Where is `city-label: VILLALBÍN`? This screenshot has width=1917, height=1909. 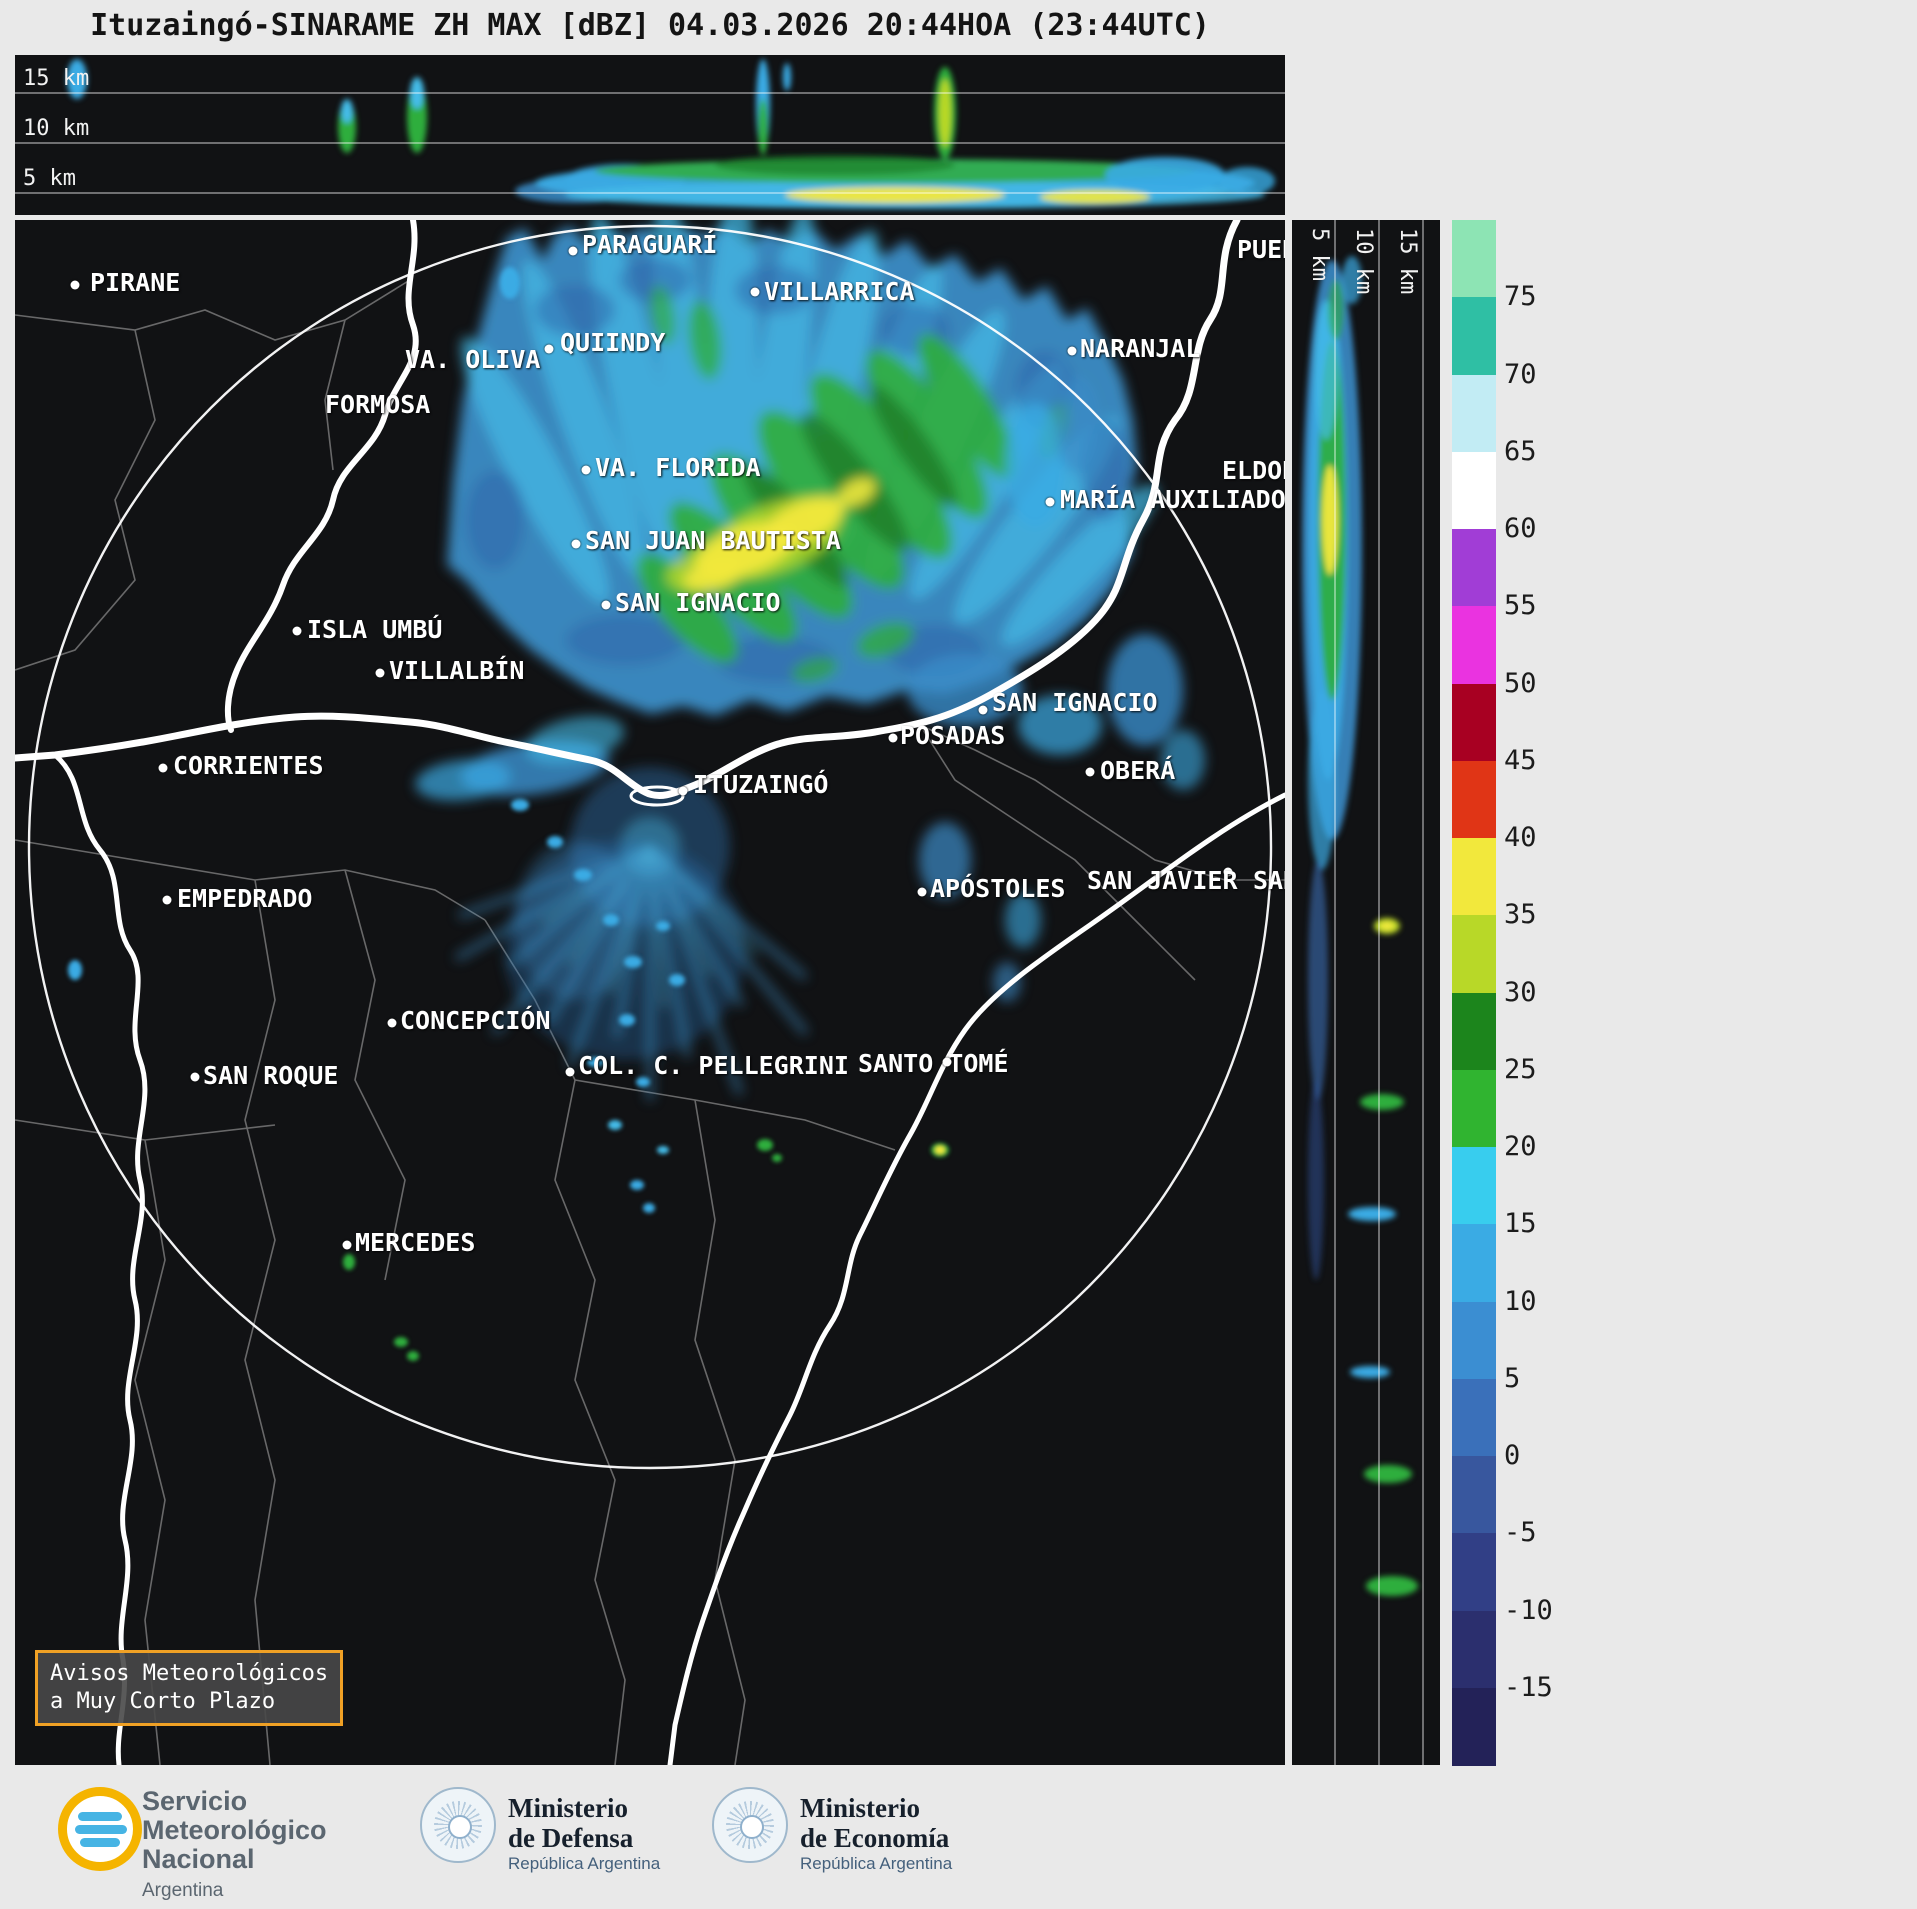 city-label: VILLALBÍN is located at coordinates (457, 670).